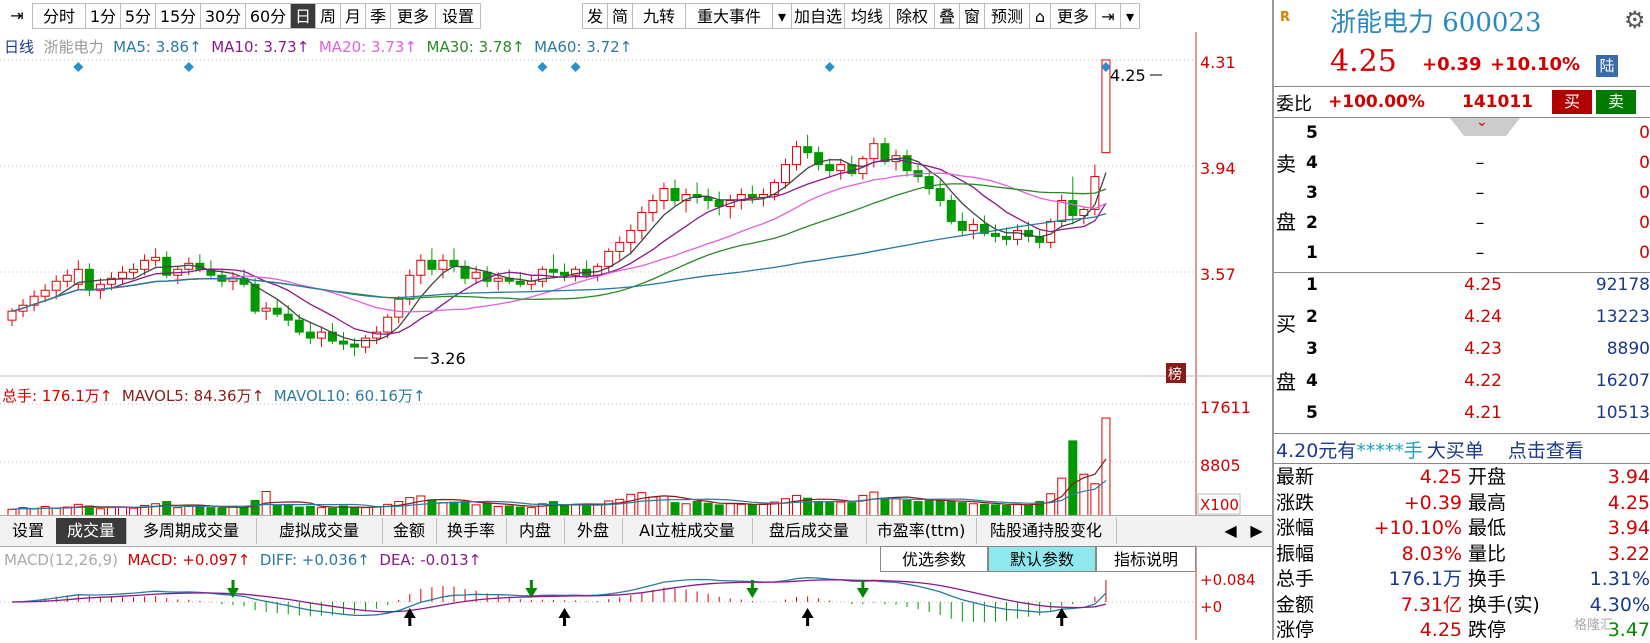 Image resolution: width=1650 pixels, height=643 pixels. What do you see at coordinates (1256, 530) in the screenshot?
I see `tab-scroll-right-icon: ▶` at bounding box center [1256, 530].